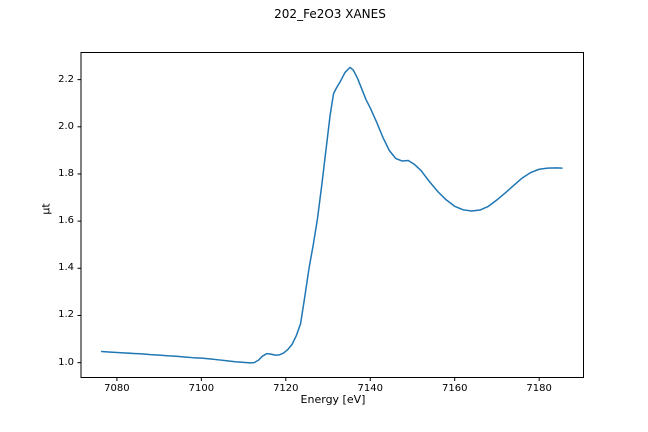 The image size is (648, 432). What do you see at coordinates (333, 399) in the screenshot?
I see `x-axis-label: Energy [eV]` at bounding box center [333, 399].